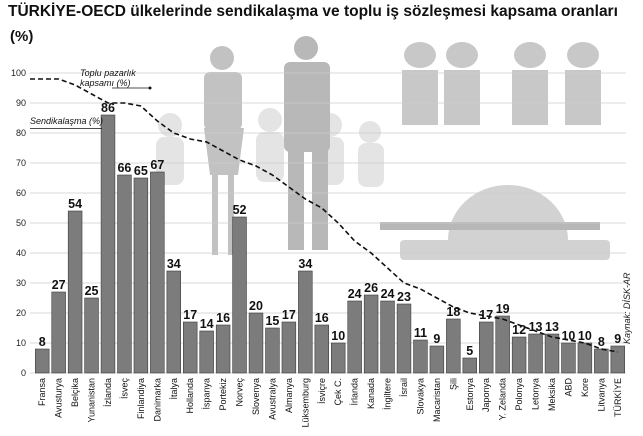 The image size is (643, 436). Describe the element at coordinates (453, 312) in the screenshot. I see `bar-value-label: 18` at that location.